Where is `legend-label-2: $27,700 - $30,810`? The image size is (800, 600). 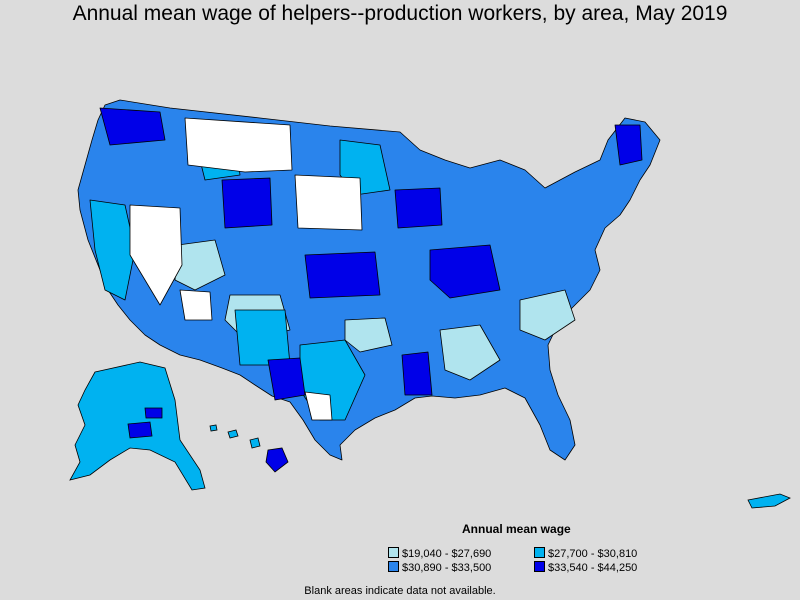 legend-label-2: $27,700 - $30,810 is located at coordinates (593, 554).